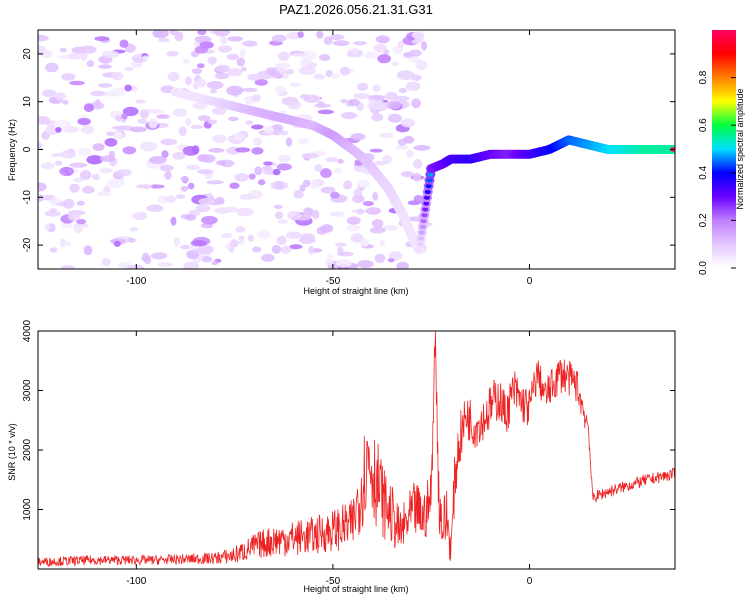  I want to click on snr-y-tick-label: 1000, so click(27, 509).